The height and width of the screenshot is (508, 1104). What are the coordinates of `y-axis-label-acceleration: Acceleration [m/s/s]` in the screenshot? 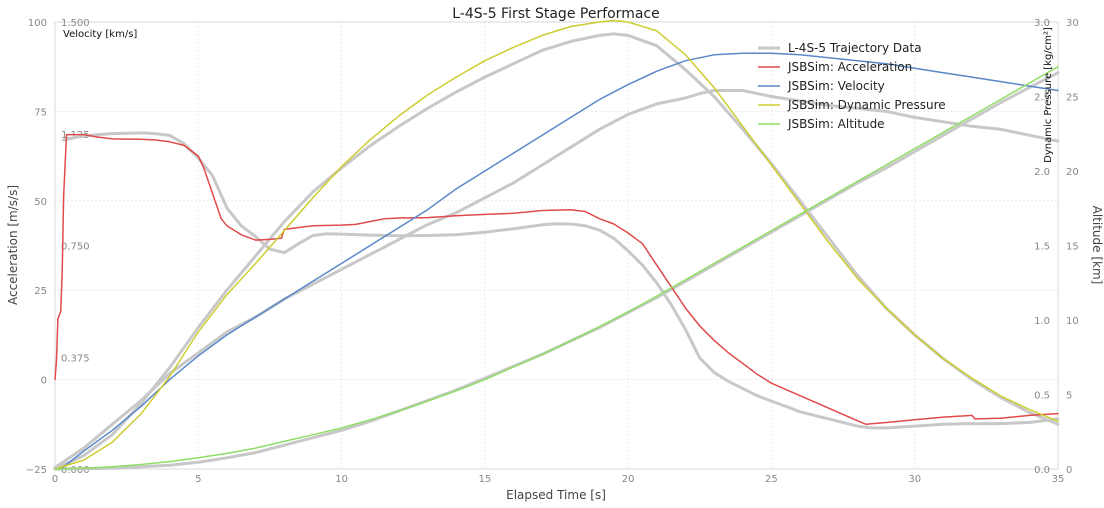 It's located at (13, 245).